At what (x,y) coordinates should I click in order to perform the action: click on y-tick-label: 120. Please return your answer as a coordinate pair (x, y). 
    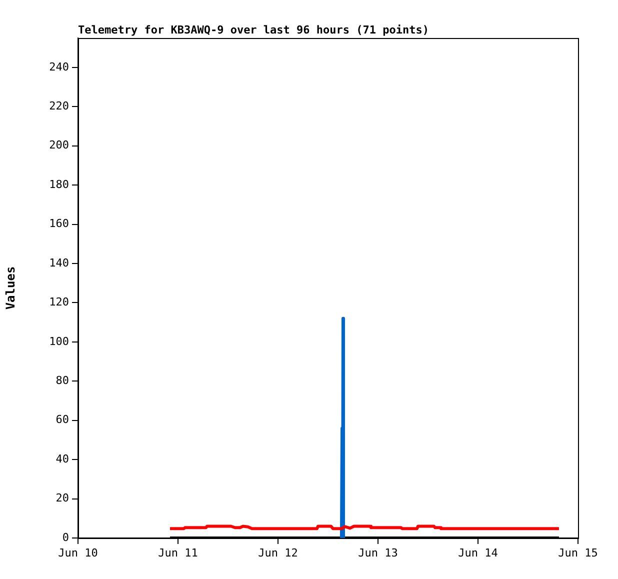
    Looking at the image, I should click on (59, 302).